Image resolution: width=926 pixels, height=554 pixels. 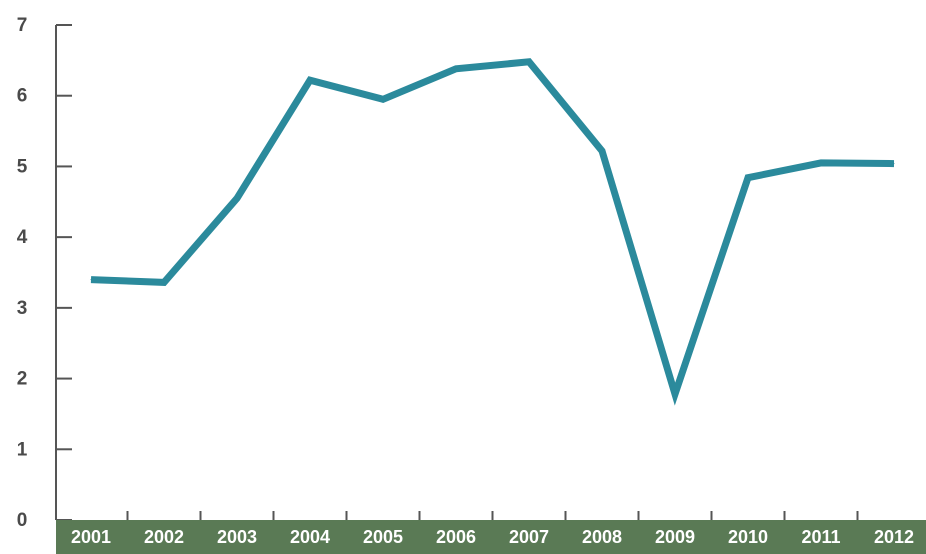 I want to click on y-axis: 0 1 2 3 4 5 6 7, so click(x=44, y=273).